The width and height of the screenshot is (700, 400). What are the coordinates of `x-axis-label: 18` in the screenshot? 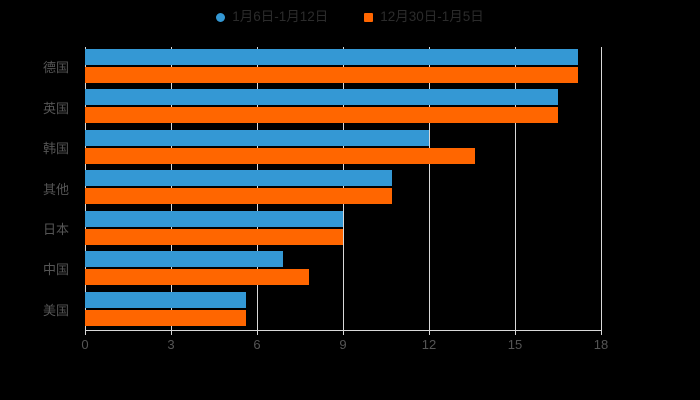 It's located at (601, 344).